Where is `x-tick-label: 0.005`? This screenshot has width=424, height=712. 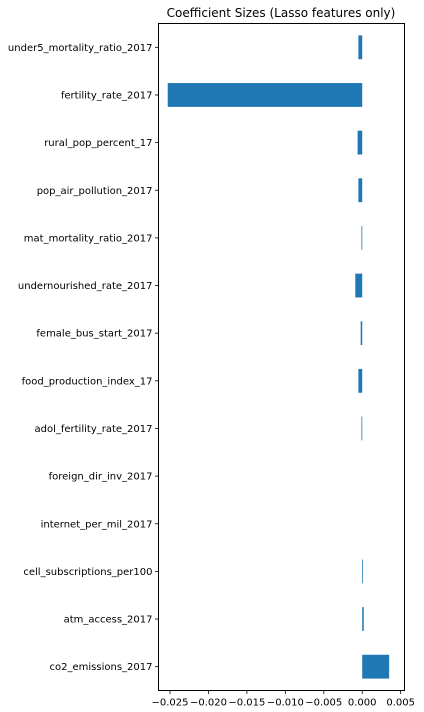 x-tick-label: 0.005 is located at coordinates (400, 703).